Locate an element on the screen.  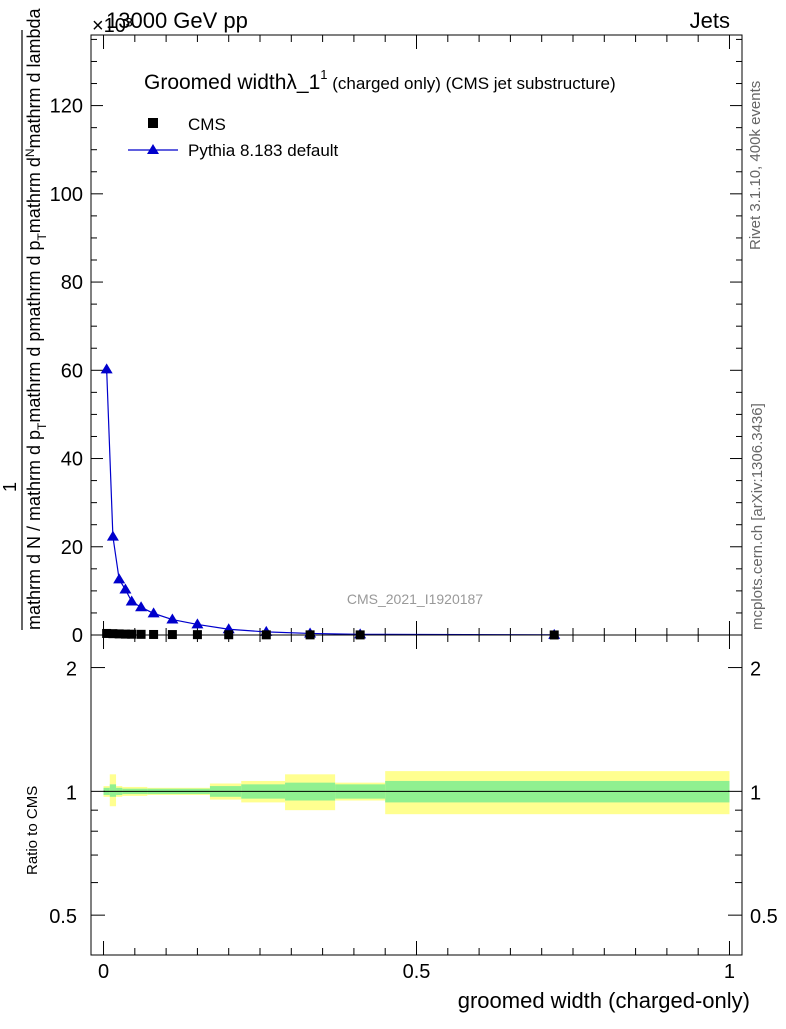
legend: CMS Pythia 8.183 default is located at coordinates (233, 137).